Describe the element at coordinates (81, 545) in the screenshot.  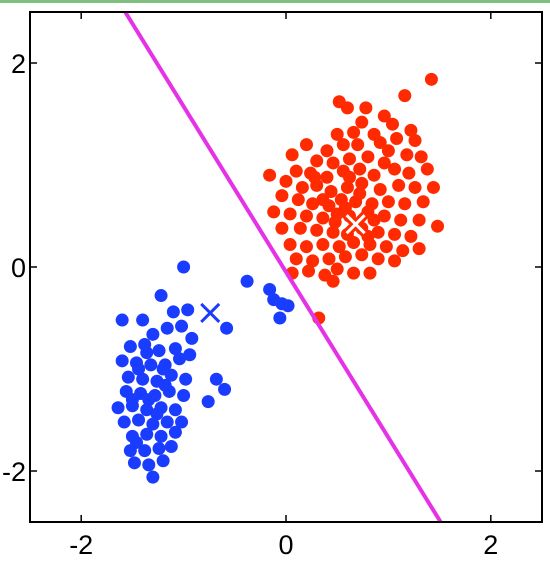
I see `x-tick-label: -2` at that location.